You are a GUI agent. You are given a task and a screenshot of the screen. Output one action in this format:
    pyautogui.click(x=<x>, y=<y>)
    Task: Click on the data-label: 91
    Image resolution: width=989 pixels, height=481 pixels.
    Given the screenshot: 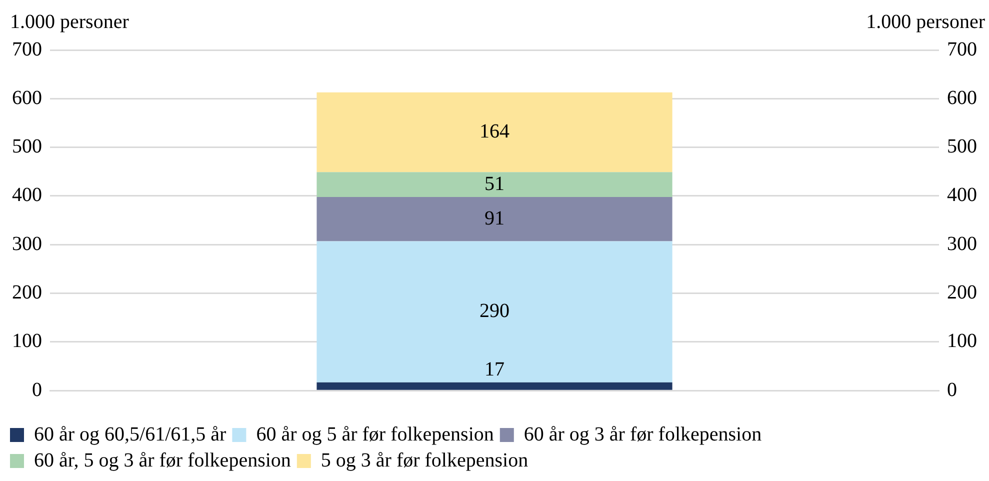 What is the action you would take?
    pyautogui.click(x=494, y=218)
    